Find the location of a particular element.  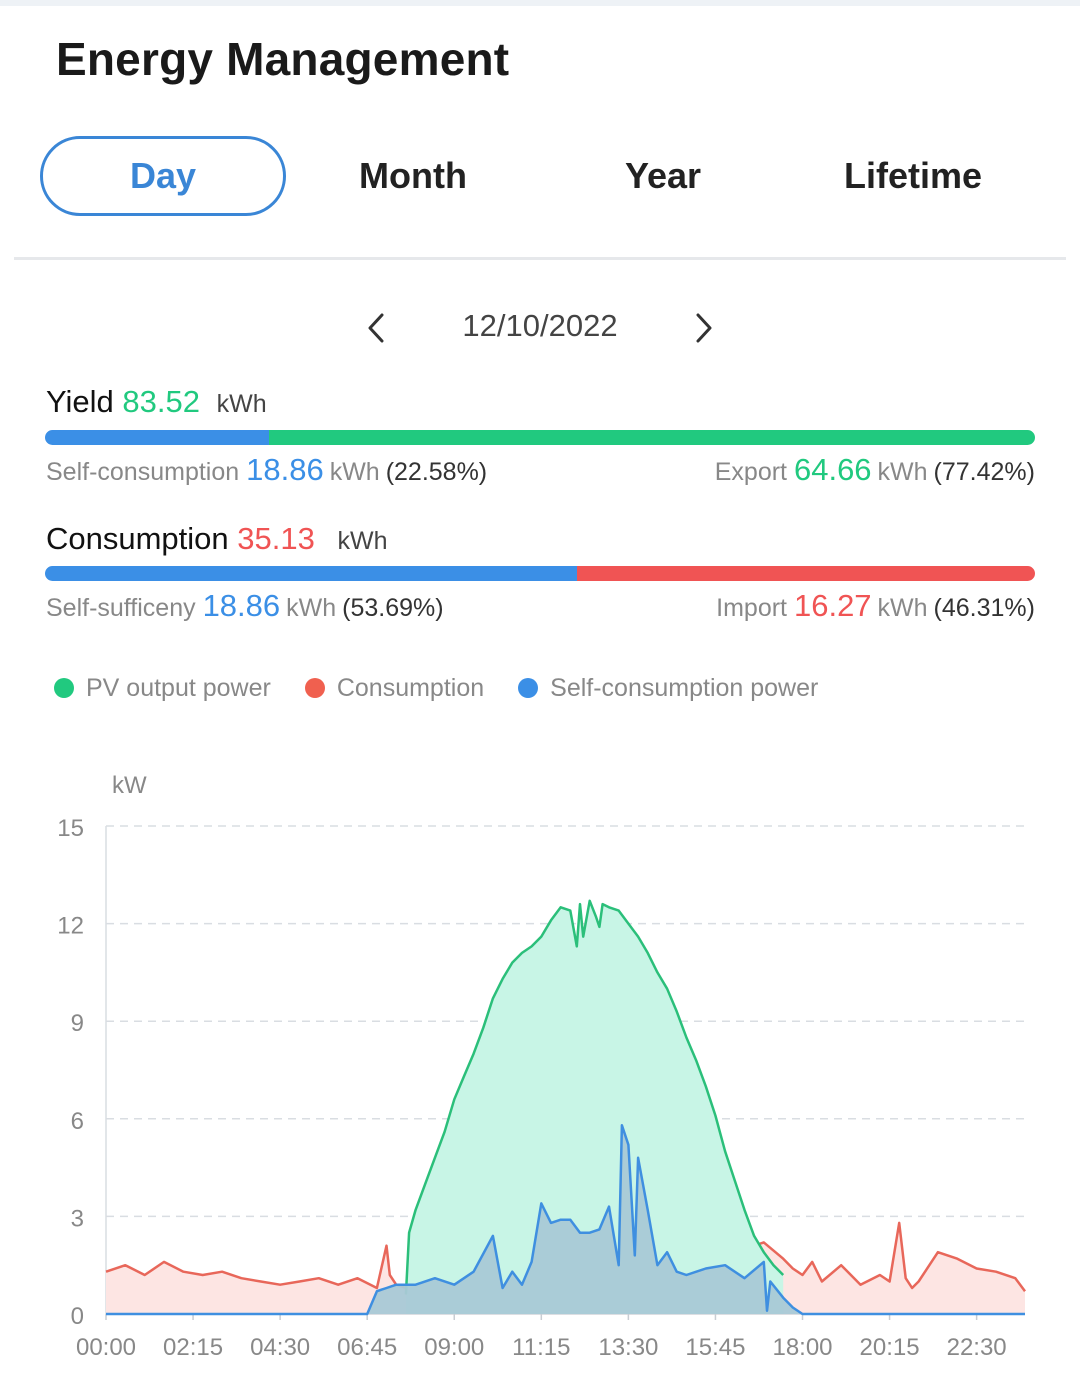

self-sufficiency-percent: (53.69%) is located at coordinates (393, 608).